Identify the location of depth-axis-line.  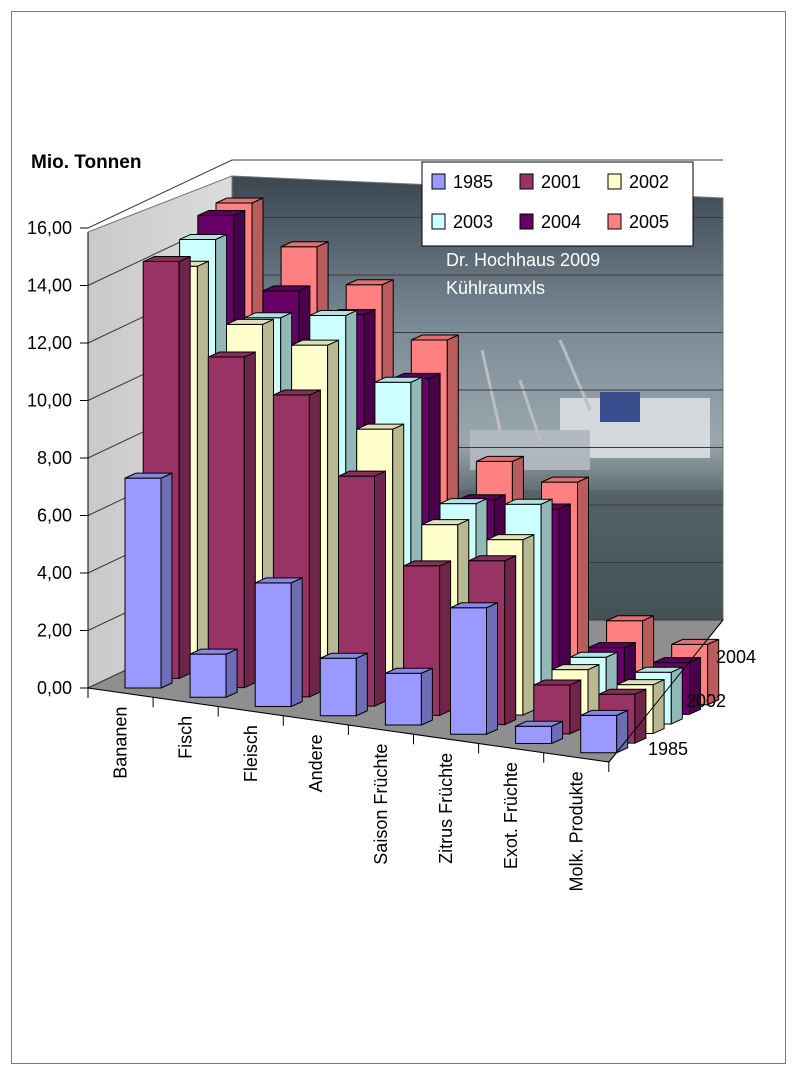
(666, 691).